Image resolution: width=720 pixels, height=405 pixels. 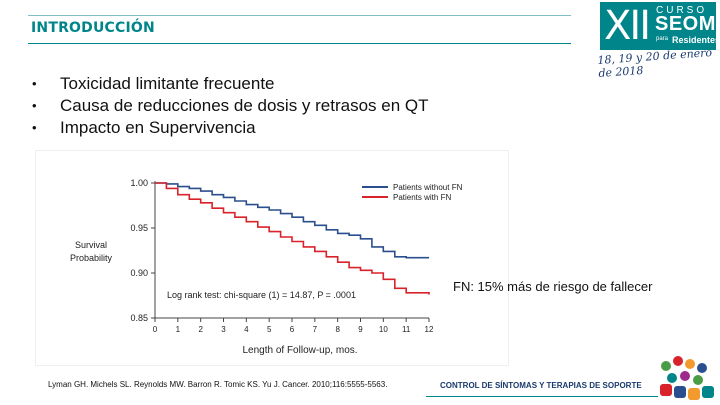 I want to click on logo-curso: CURSO, so click(x=682, y=10).